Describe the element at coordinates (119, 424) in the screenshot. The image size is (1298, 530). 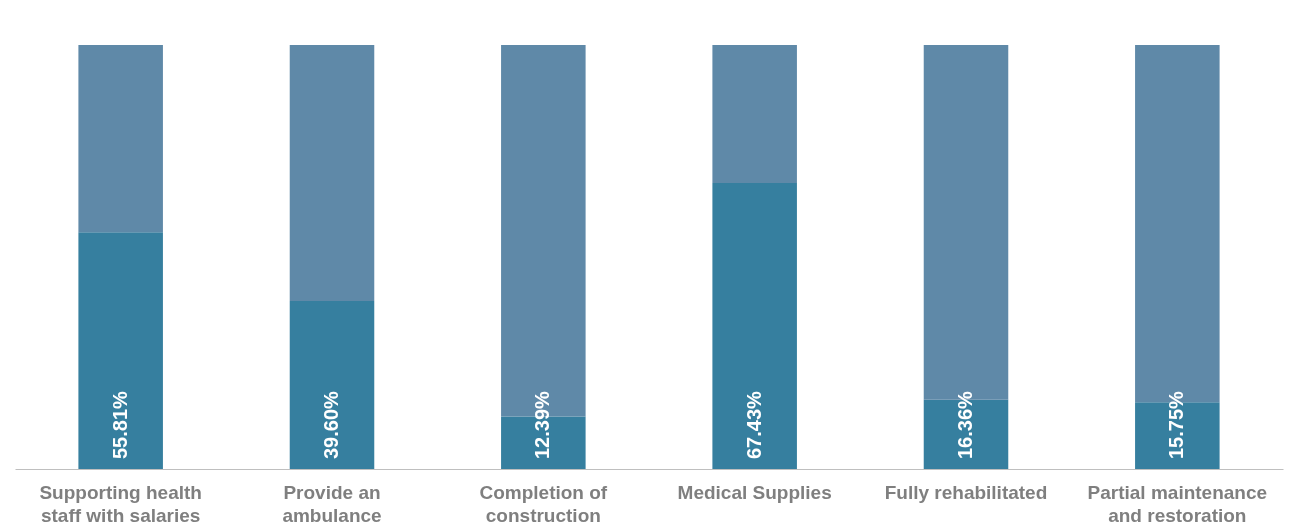
I see `data-label: 55.81%` at that location.